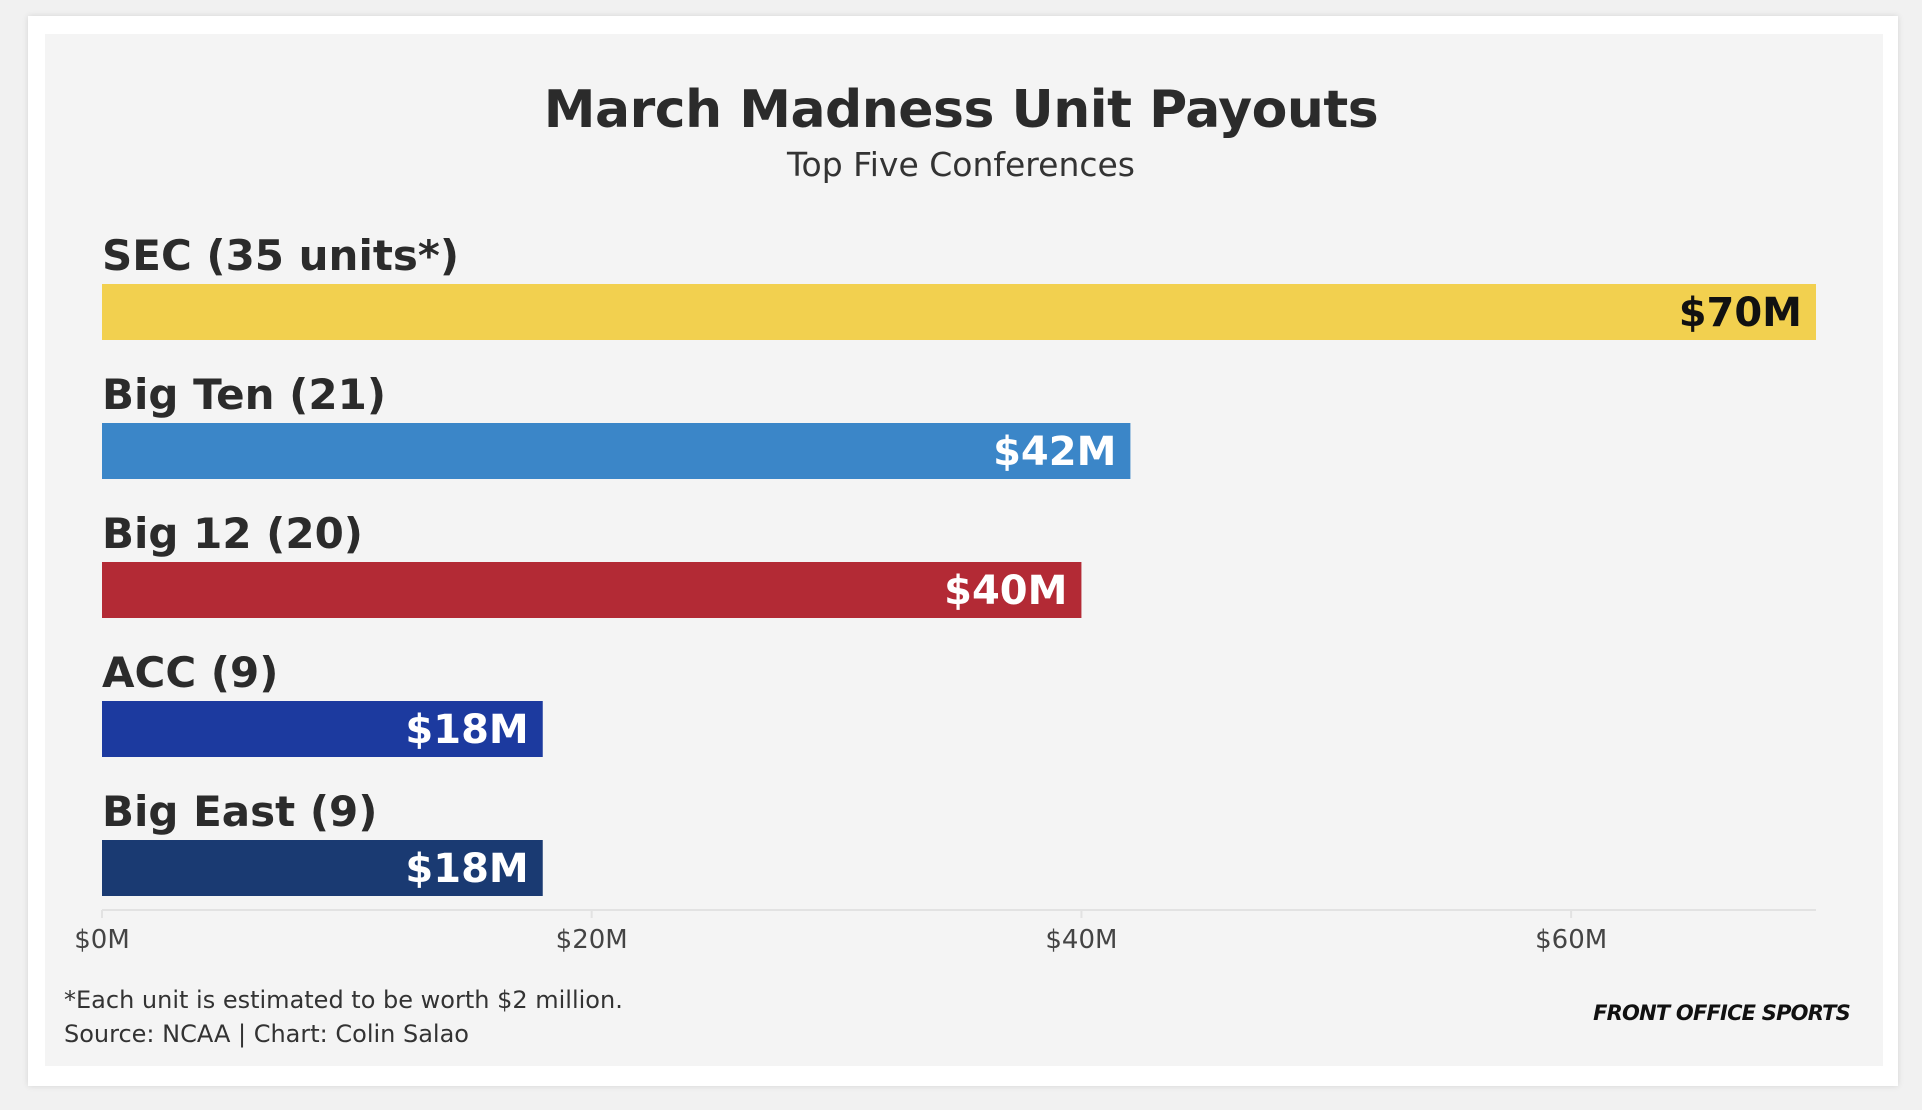  What do you see at coordinates (1081, 940) in the screenshot?
I see `x-tick-label: $40M` at bounding box center [1081, 940].